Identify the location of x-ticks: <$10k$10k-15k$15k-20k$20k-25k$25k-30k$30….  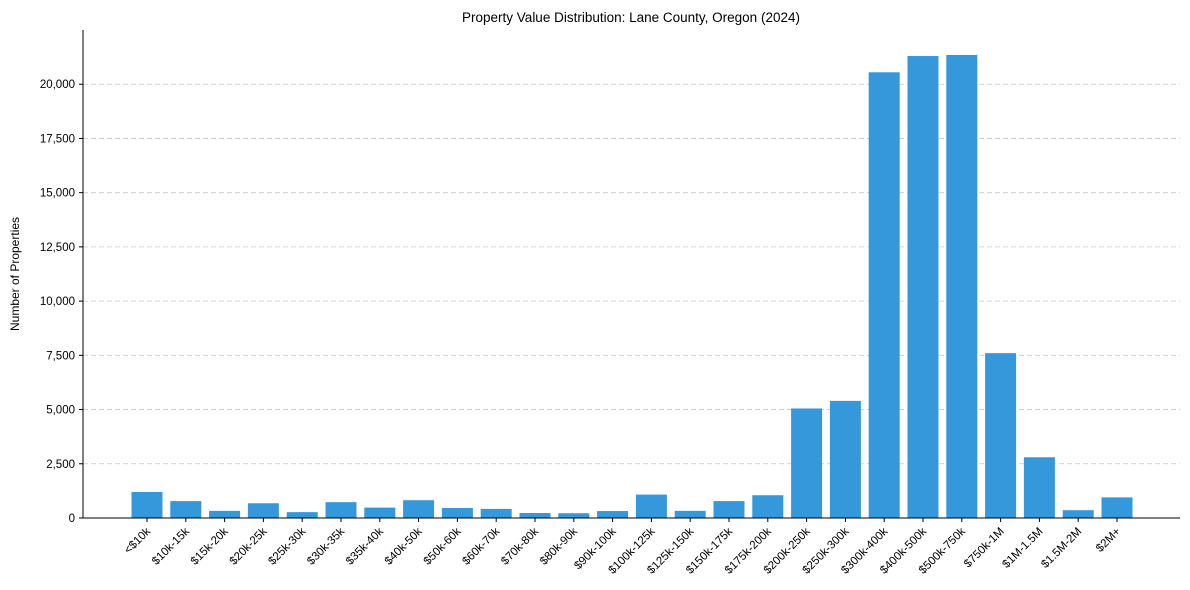
(622, 547).